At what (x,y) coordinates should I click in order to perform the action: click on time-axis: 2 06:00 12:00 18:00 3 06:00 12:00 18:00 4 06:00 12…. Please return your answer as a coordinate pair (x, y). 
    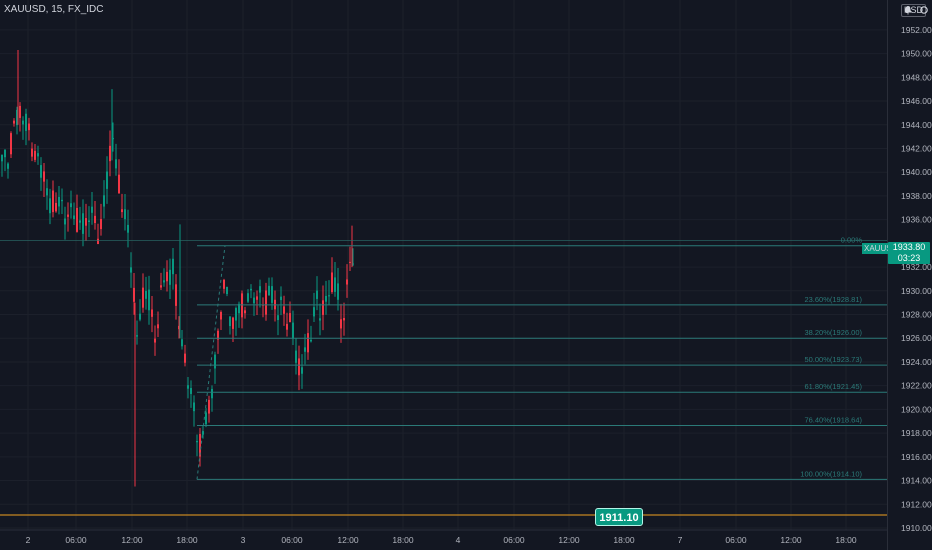
    Looking at the image, I should click on (444, 537).